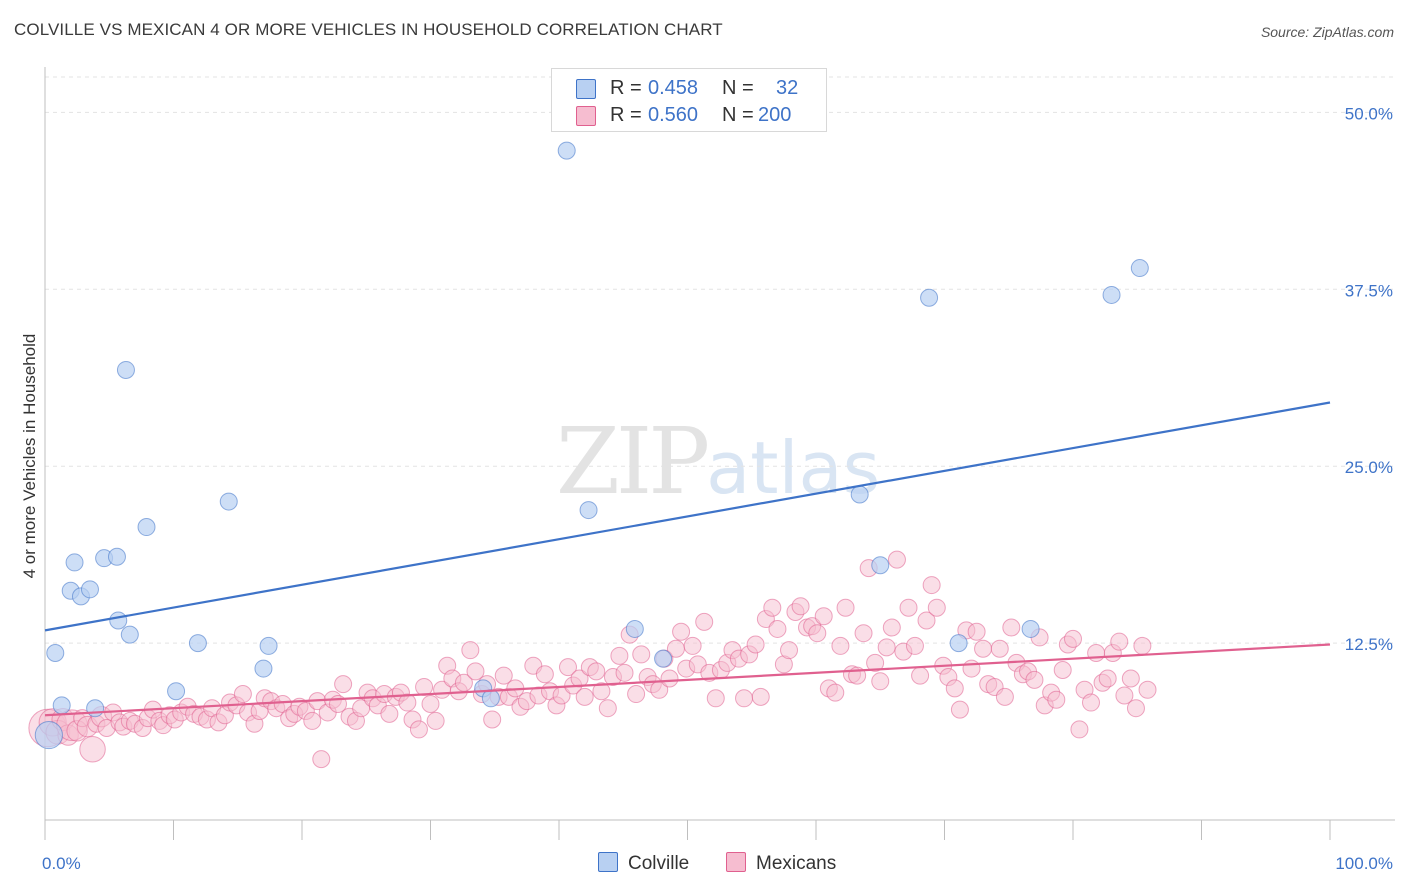 This screenshot has width=1406, height=892. I want to click on zipatlas-watermark: ZIPatlas, so click(718, 461).